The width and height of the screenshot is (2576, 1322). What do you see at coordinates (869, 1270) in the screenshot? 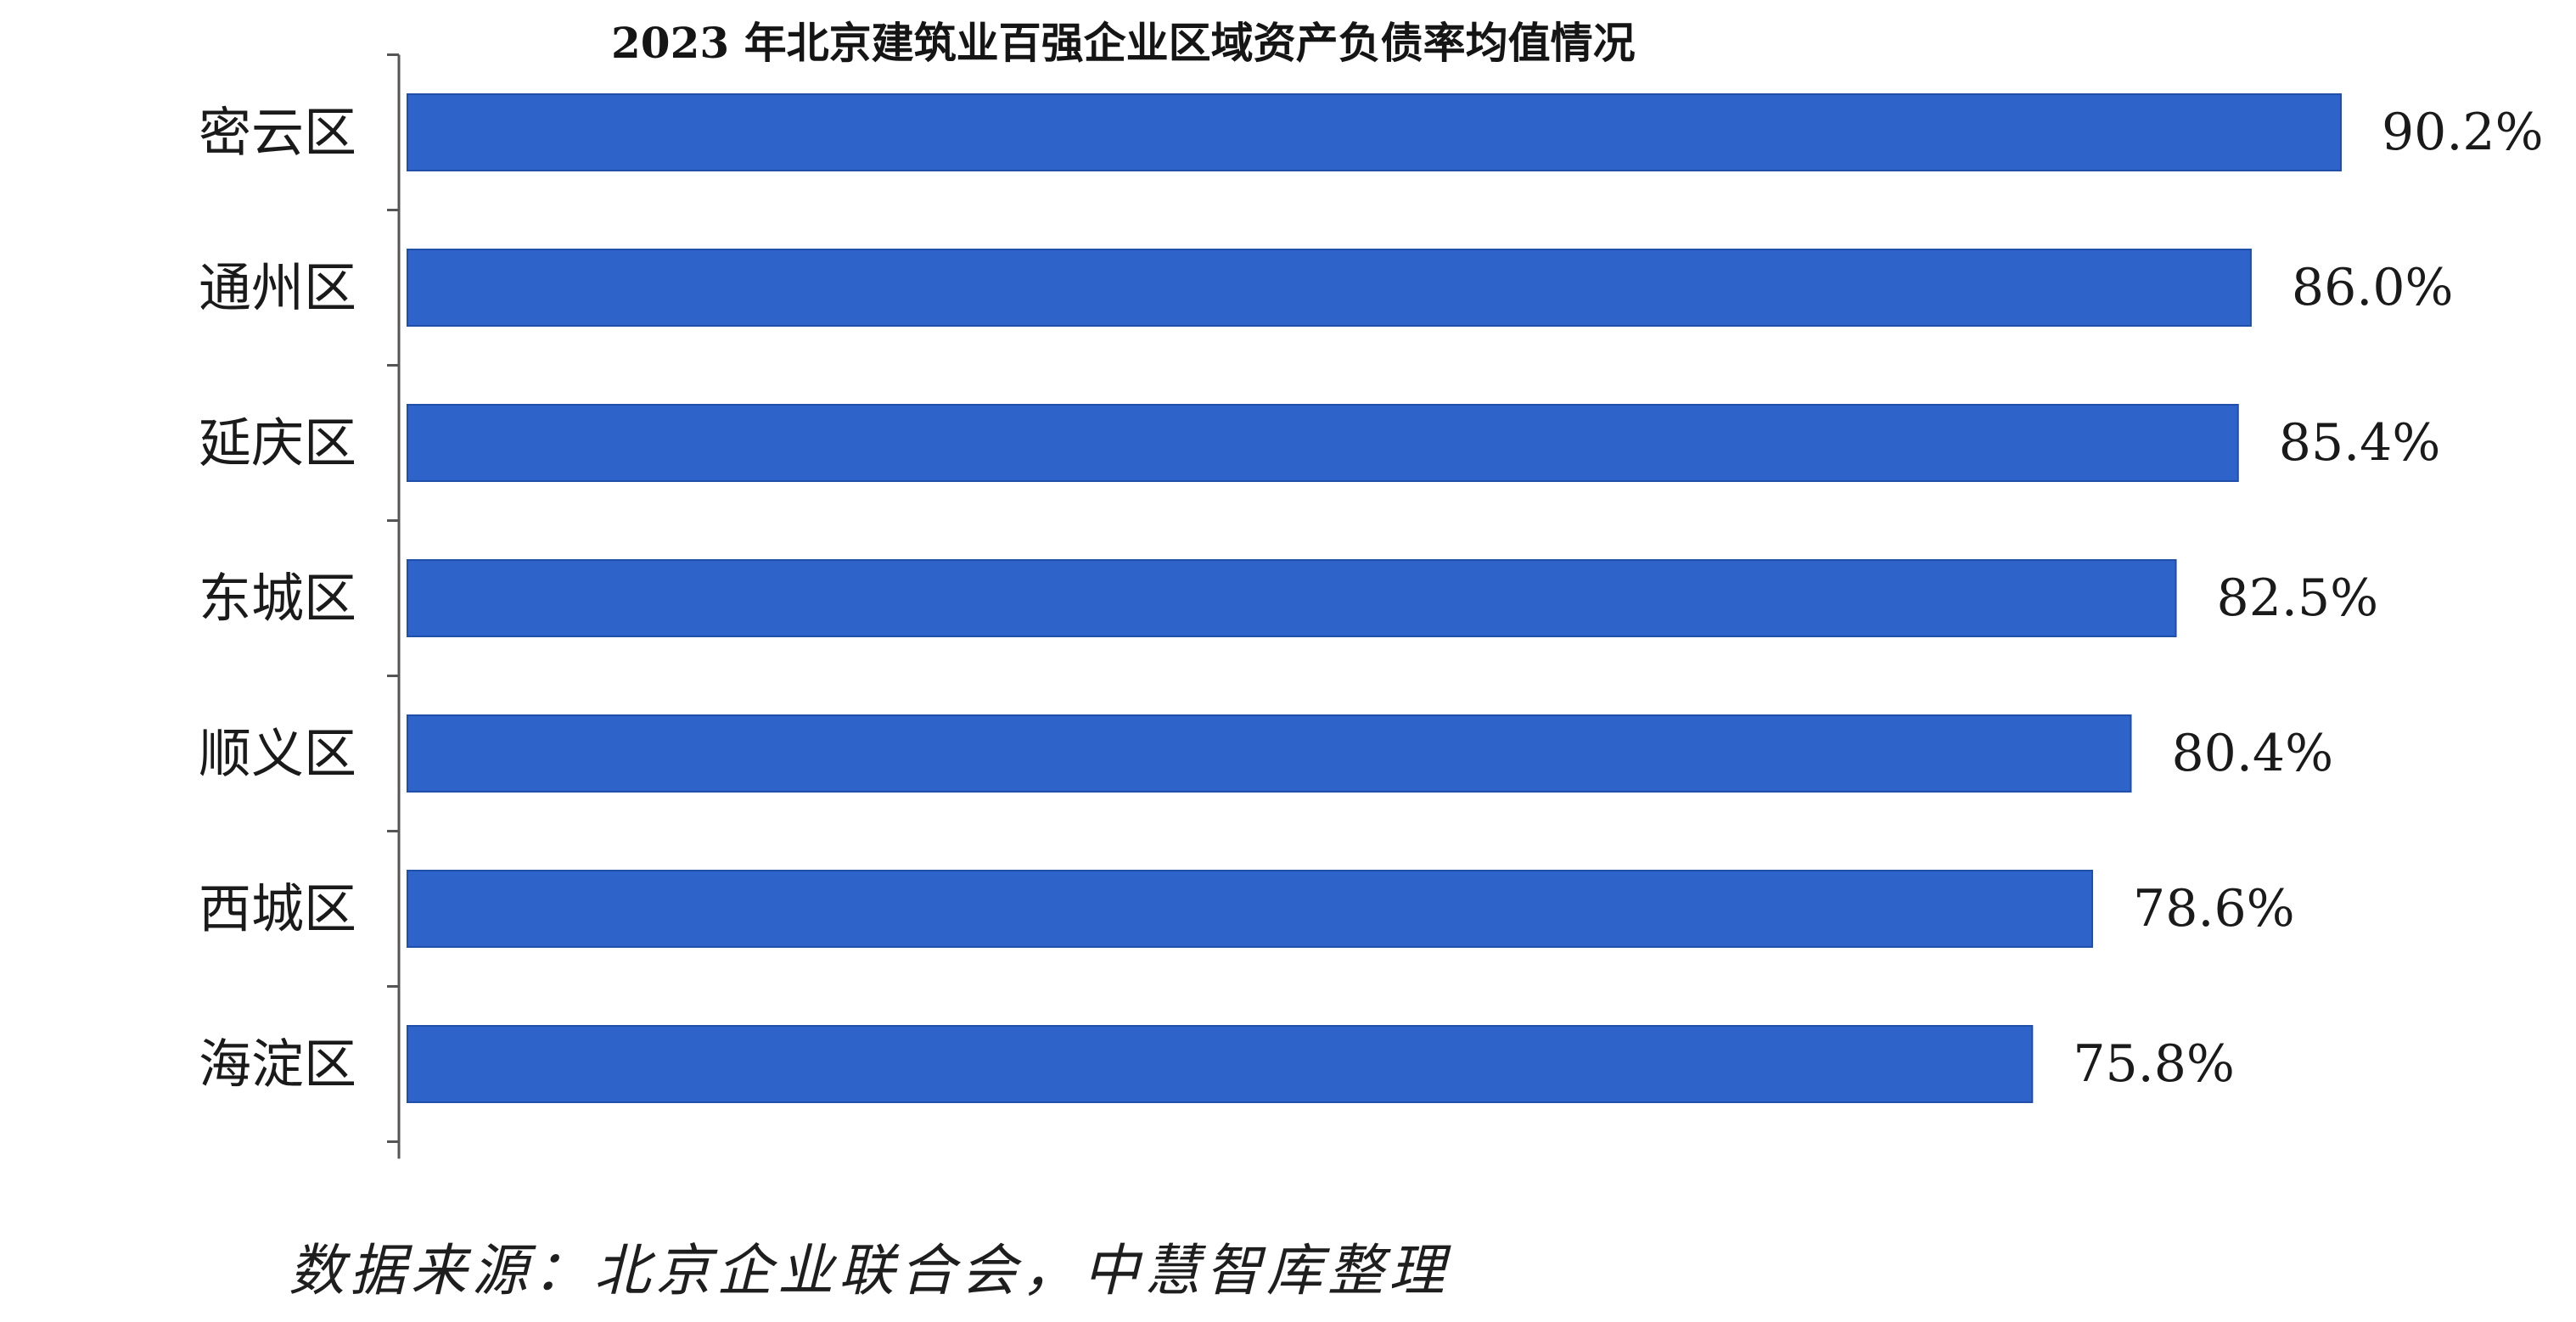
I see `source-note: 数据来源：北京企业联合会，中慧智库整理` at bounding box center [869, 1270].